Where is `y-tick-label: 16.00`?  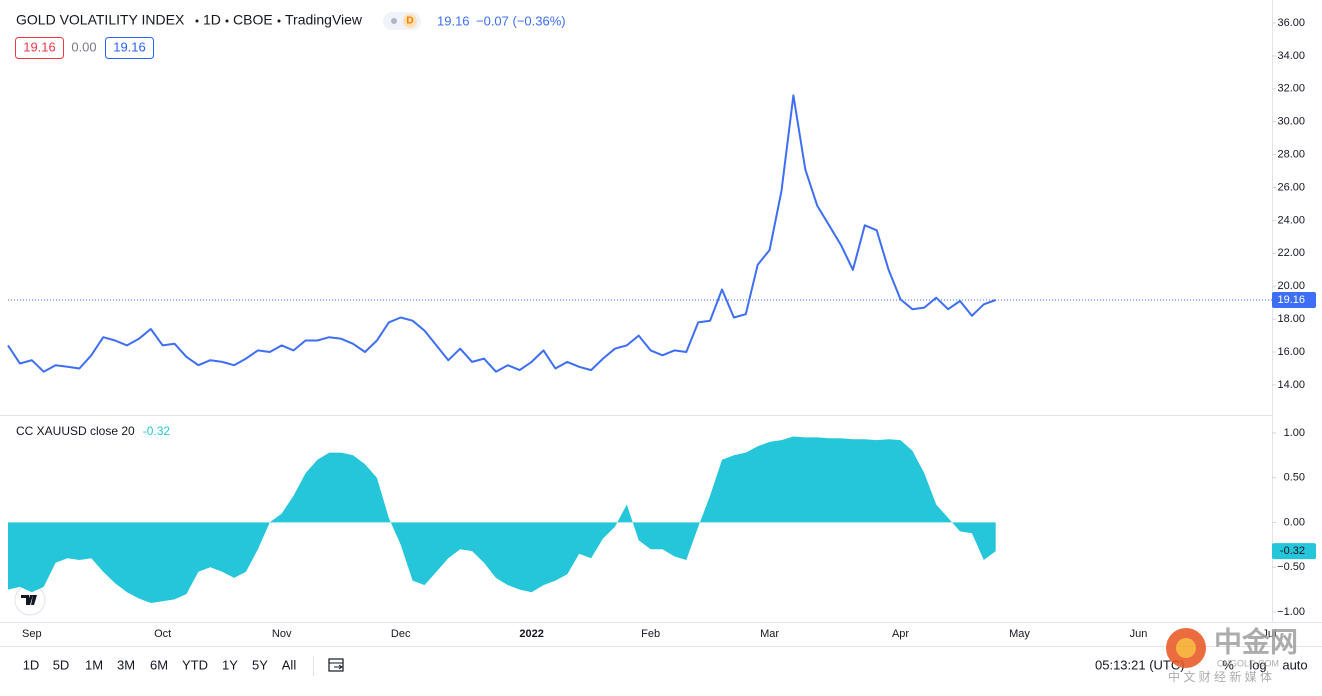 y-tick-label: 16.00 is located at coordinates (1291, 352).